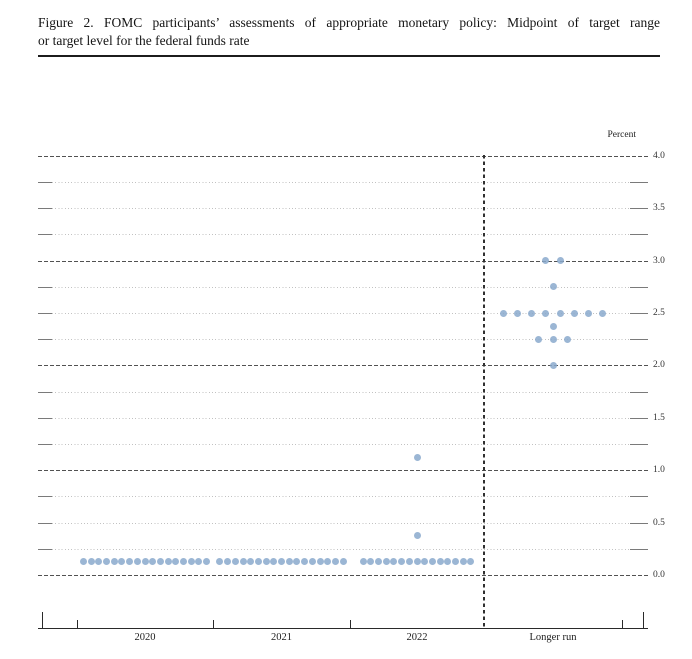 The height and width of the screenshot is (659, 692). Describe the element at coordinates (281, 637) in the screenshot. I see `x-category-label: 2021` at that location.